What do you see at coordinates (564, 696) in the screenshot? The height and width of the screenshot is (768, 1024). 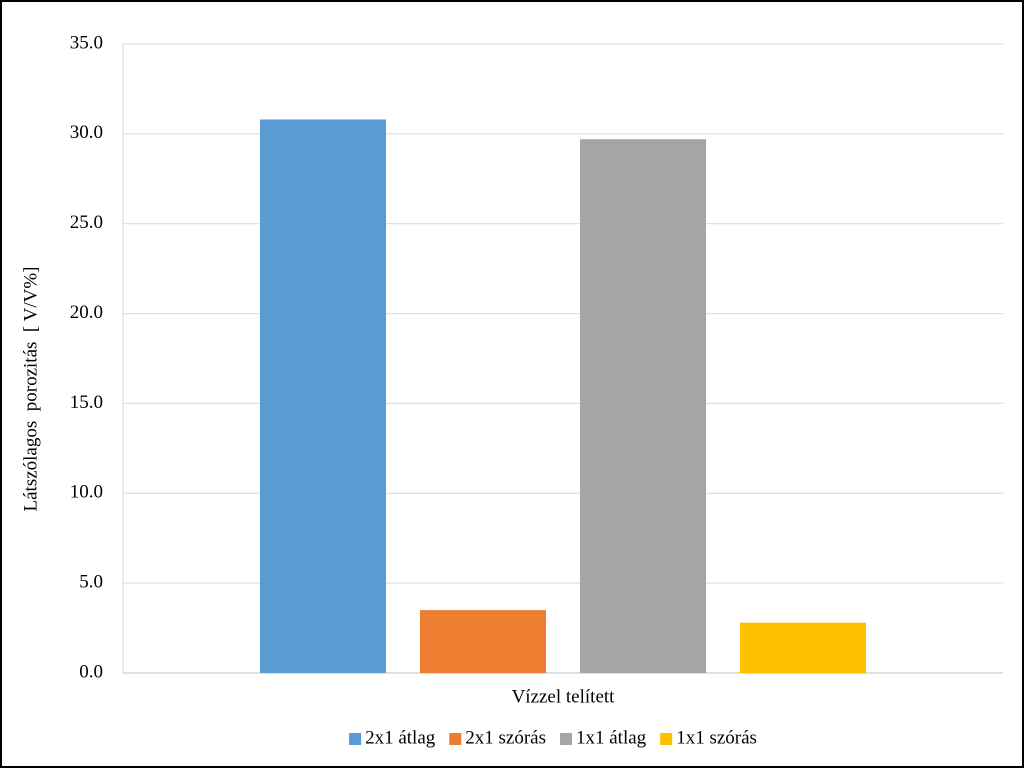 I see `x-tick-label: Vízzel telített` at bounding box center [564, 696].